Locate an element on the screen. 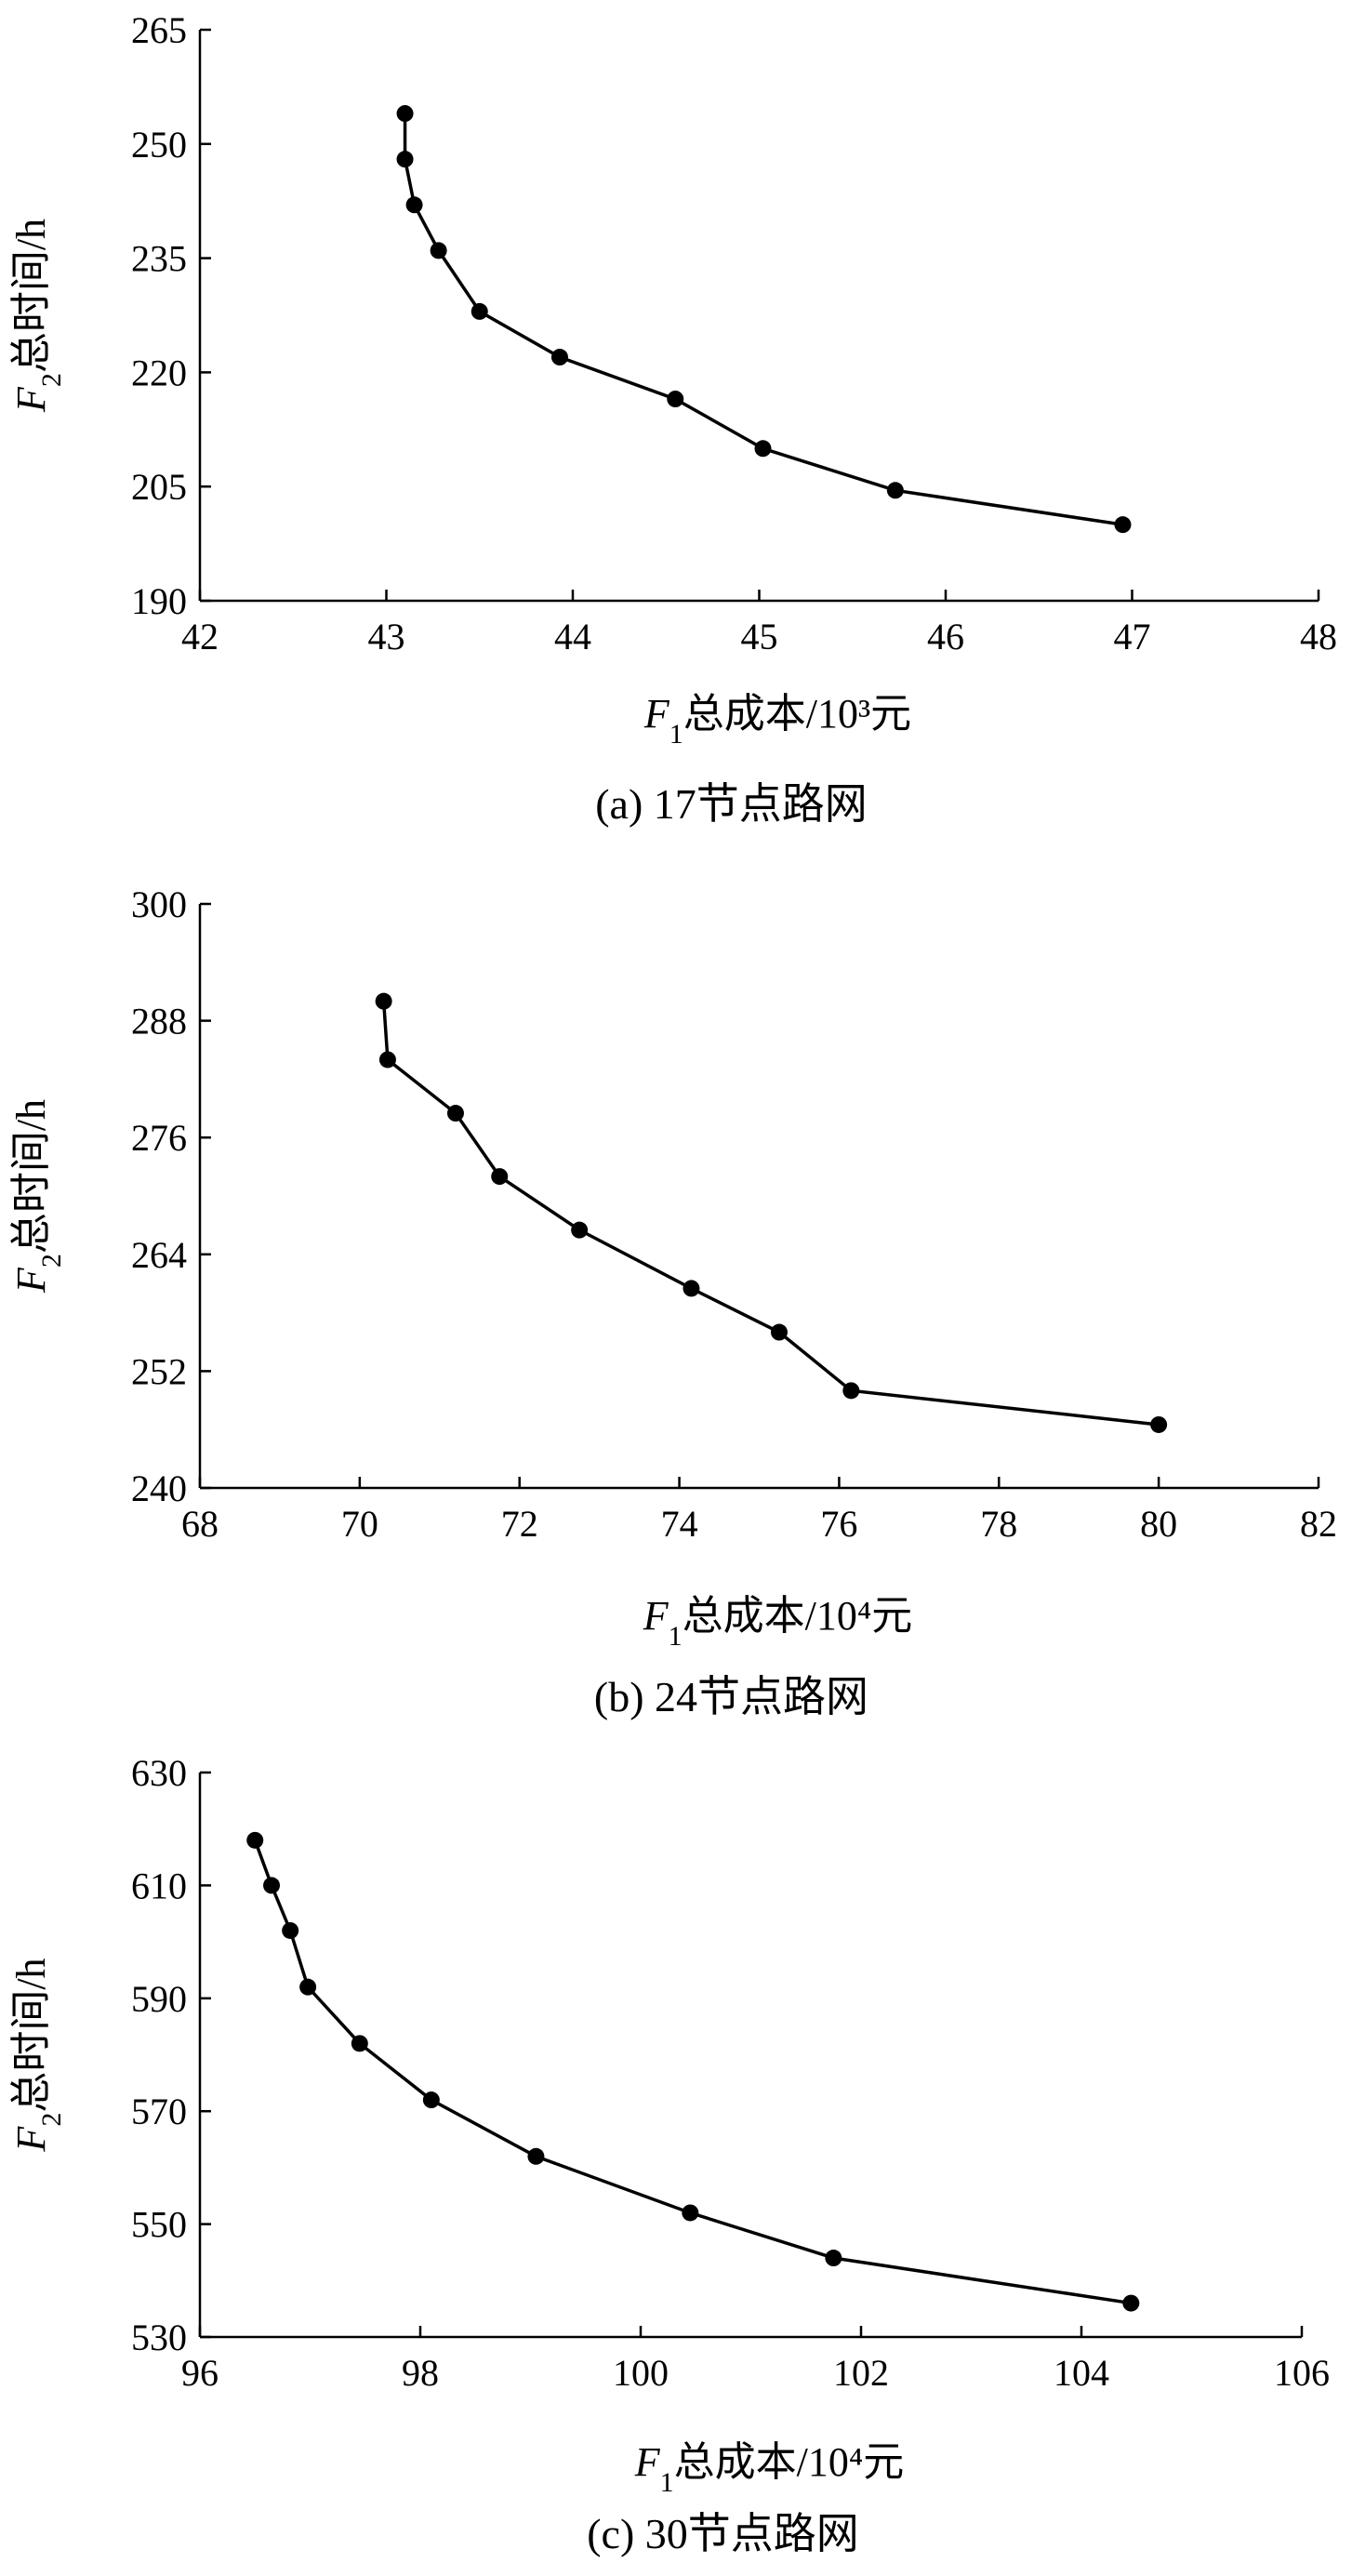  x-axis-title: F1总成本/10³元 is located at coordinates (777, 720).